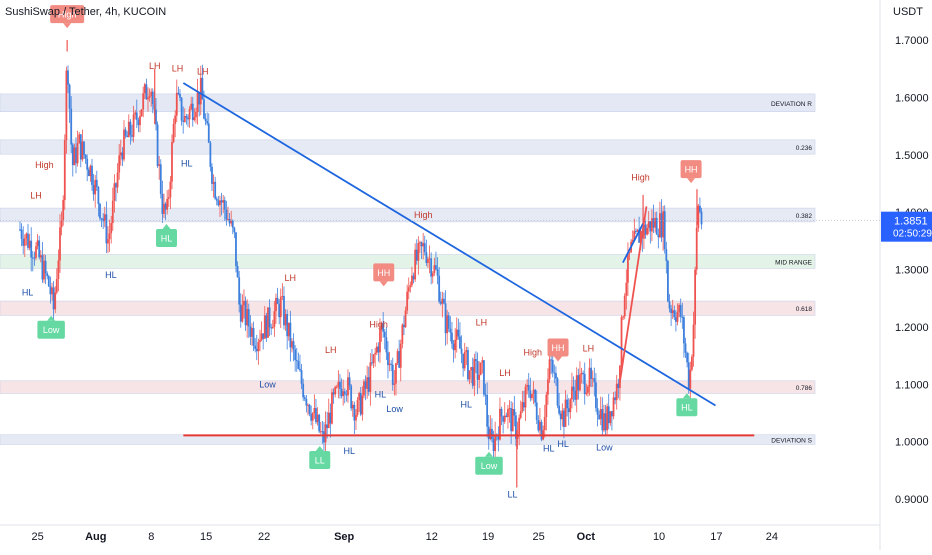 The width and height of the screenshot is (932, 555). What do you see at coordinates (633, 243) in the screenshot?
I see `trend-line` at bounding box center [633, 243].